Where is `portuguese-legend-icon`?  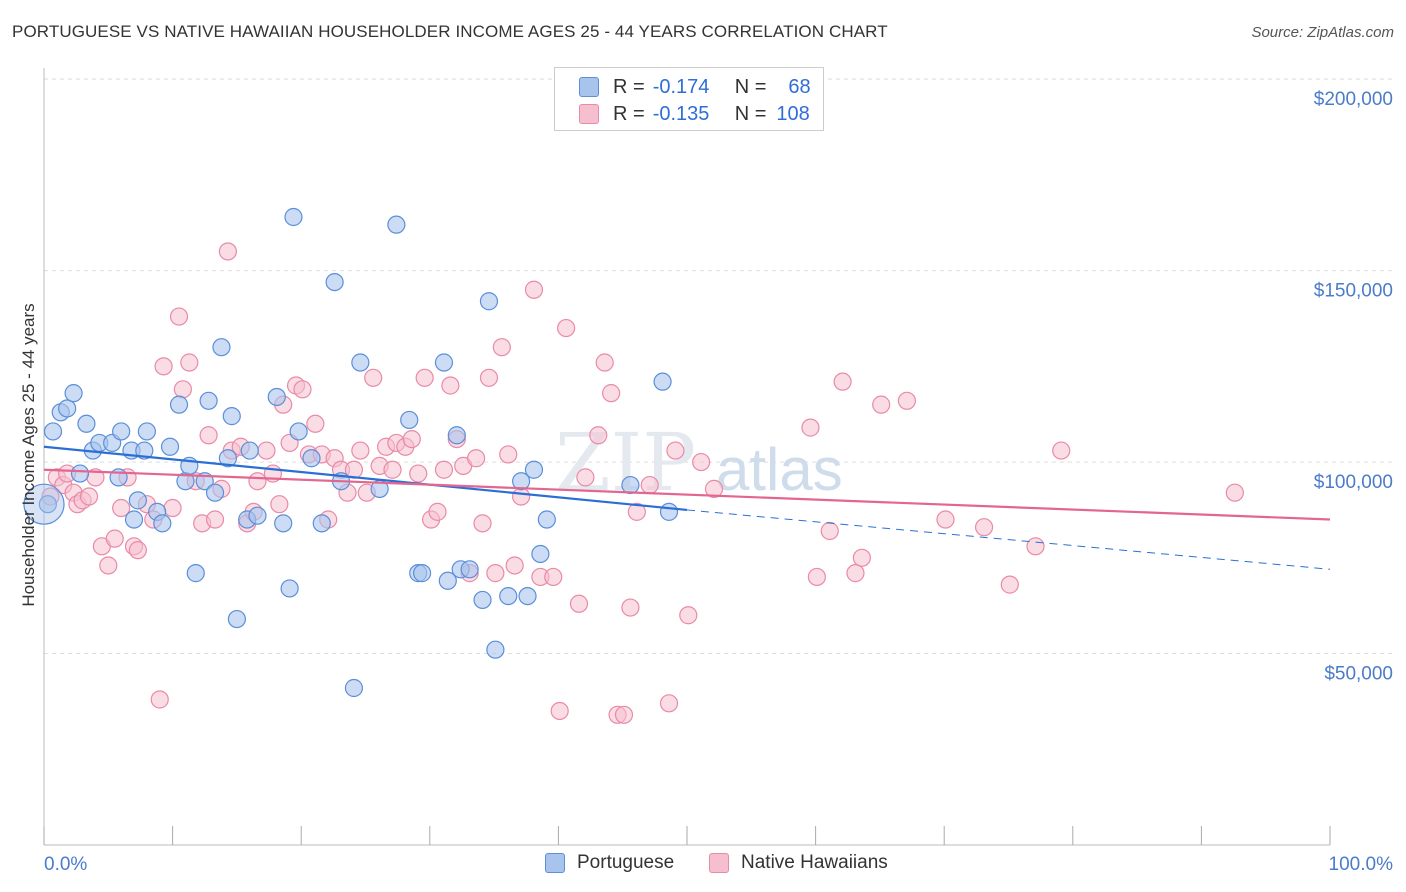
portuguese-legend-icon is located at coordinates (555, 863).